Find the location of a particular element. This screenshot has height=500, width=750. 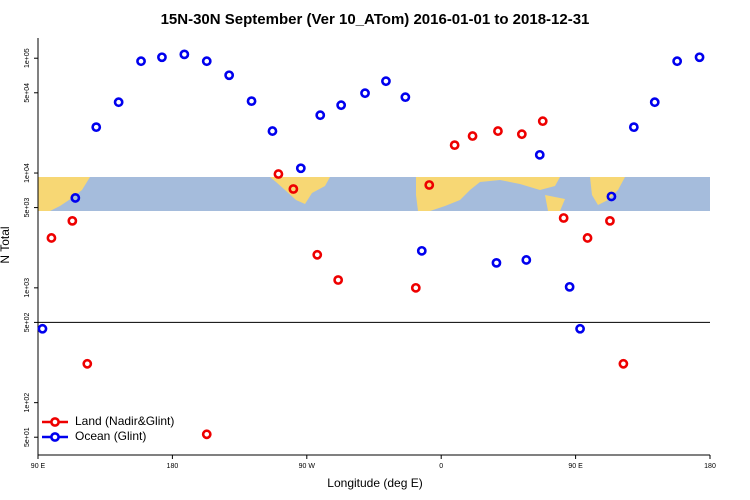

legend-label: Land (Nadir&Glint) is located at coordinates (124, 421).